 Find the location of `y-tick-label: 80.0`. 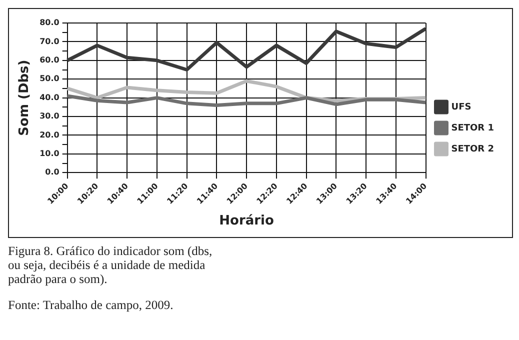

y-tick-label: 80.0 is located at coordinates (50, 23).